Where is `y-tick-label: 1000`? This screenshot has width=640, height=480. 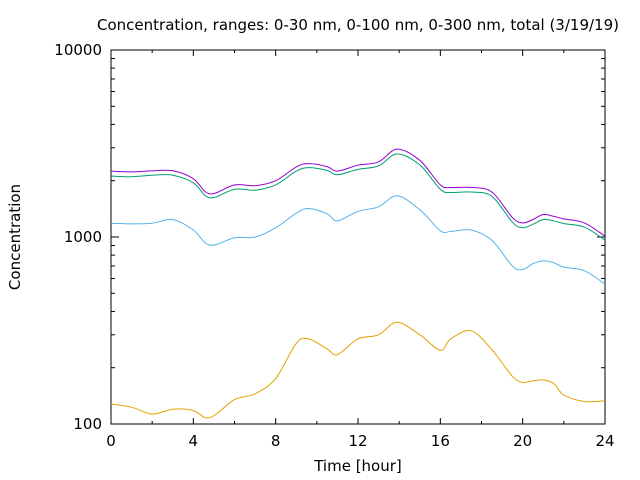
y-tick-label: 1000 is located at coordinates (83, 237).